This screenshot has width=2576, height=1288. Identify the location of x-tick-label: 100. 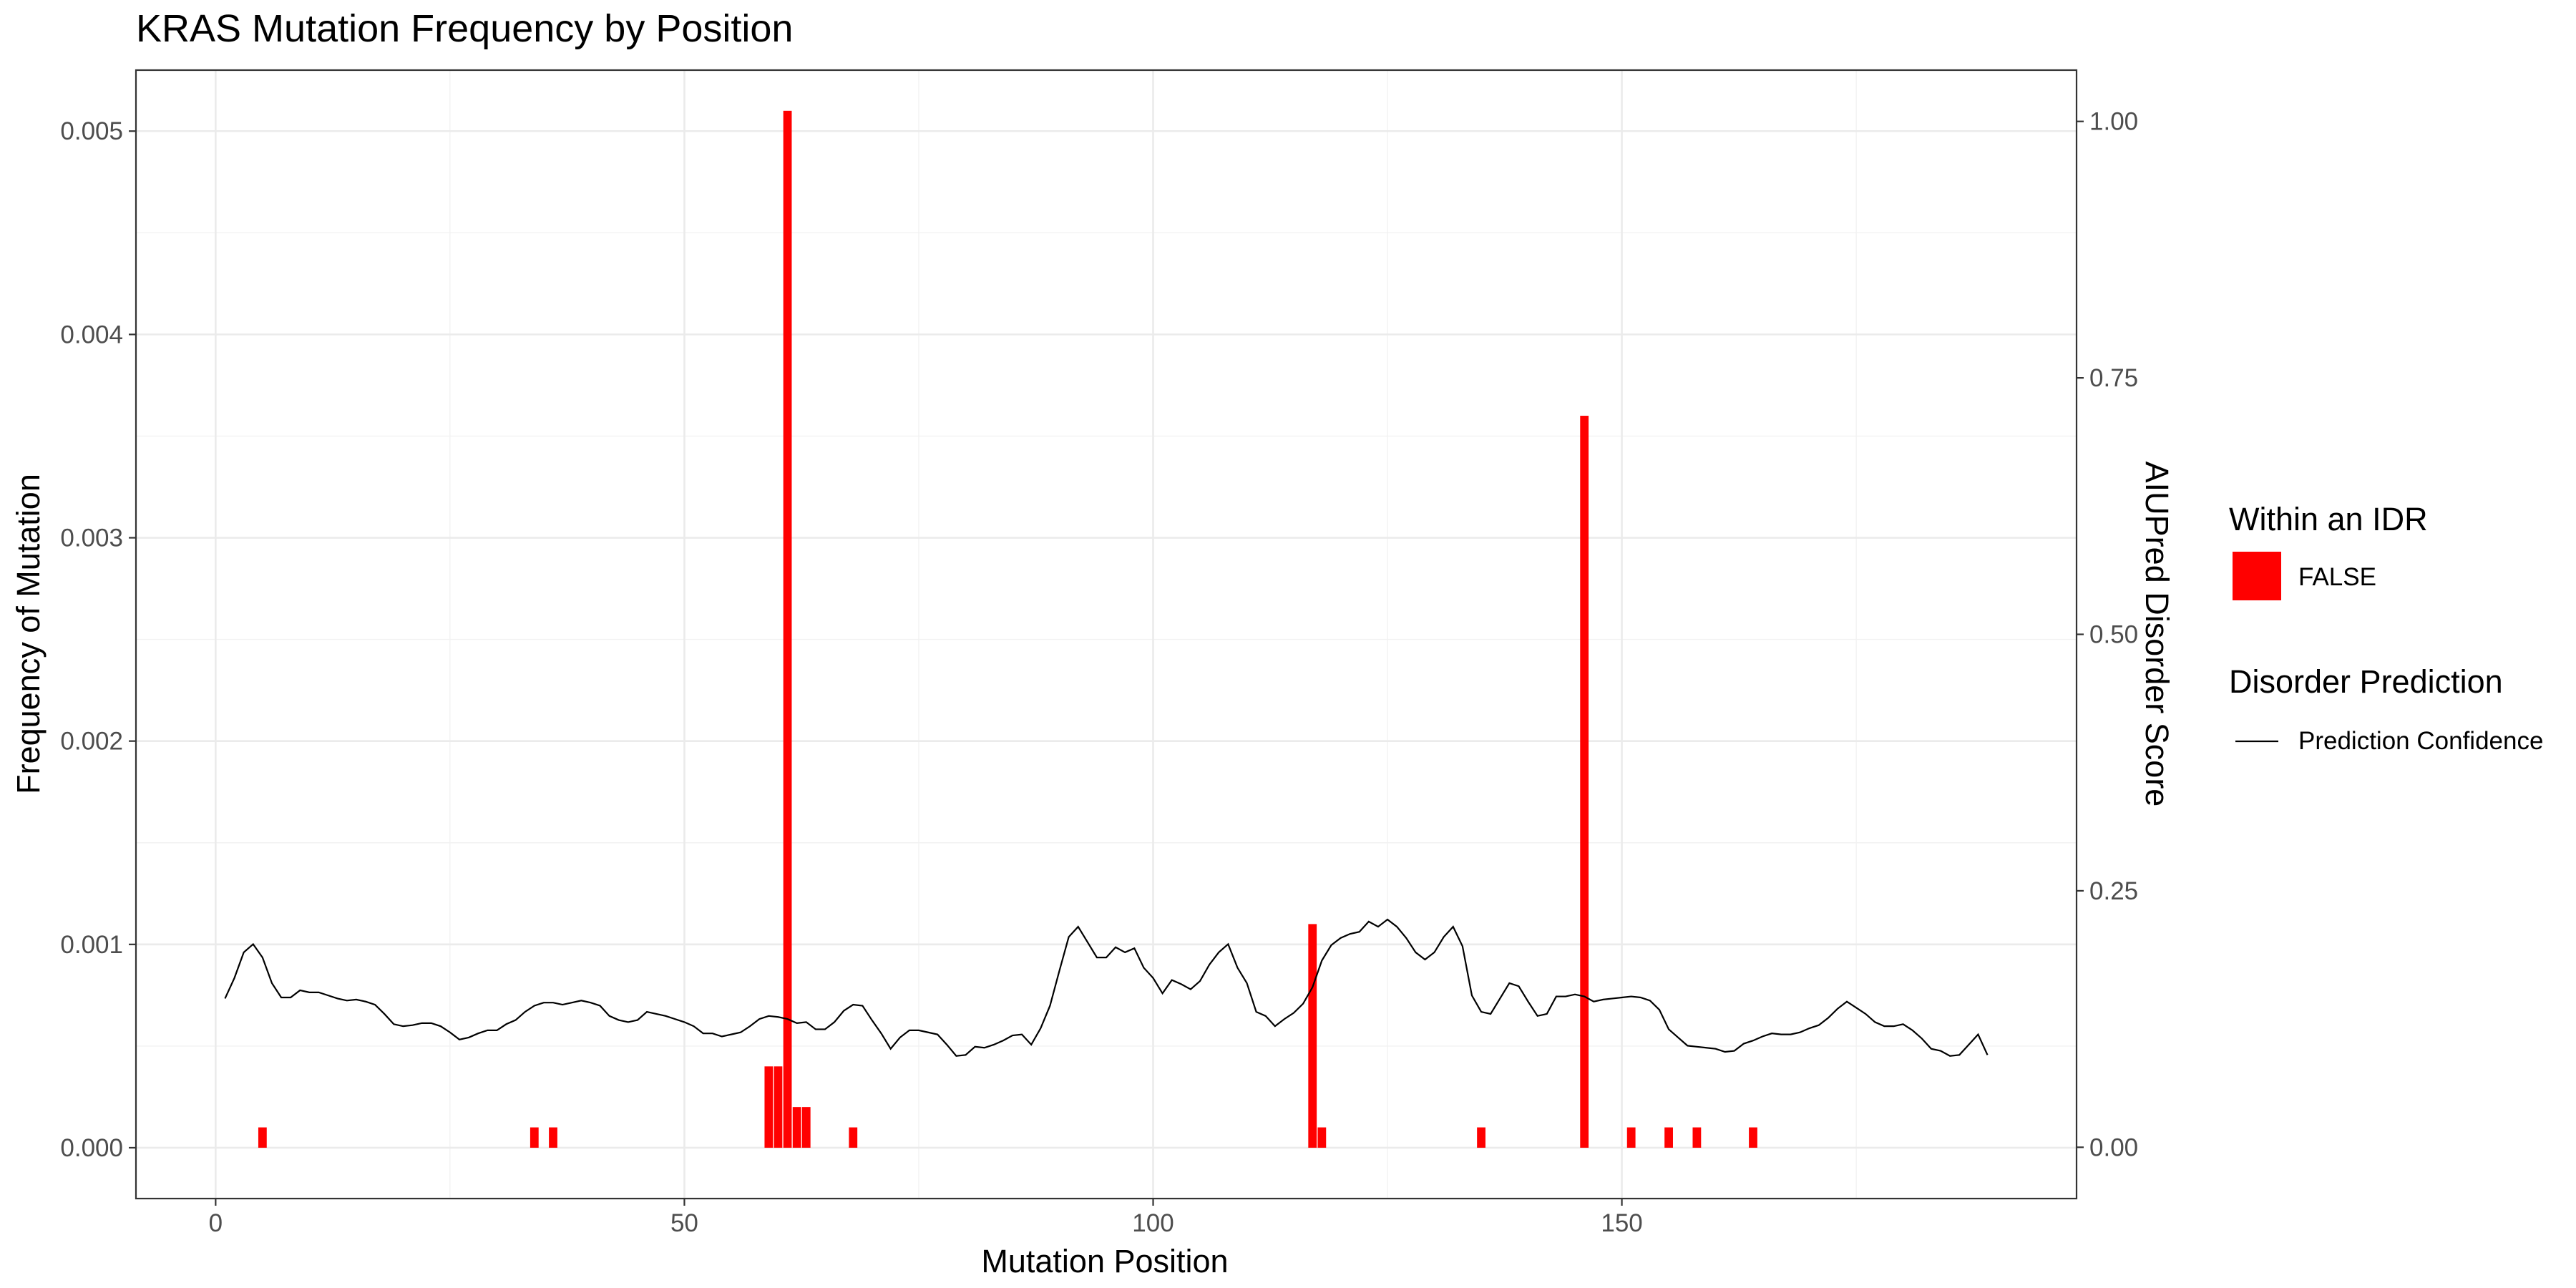
(1153, 1223).